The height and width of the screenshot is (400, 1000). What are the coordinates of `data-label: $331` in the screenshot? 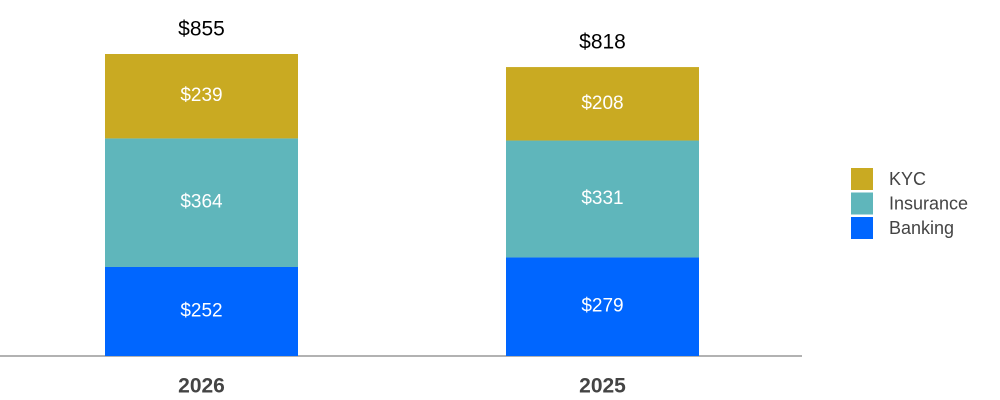 It's located at (602, 198).